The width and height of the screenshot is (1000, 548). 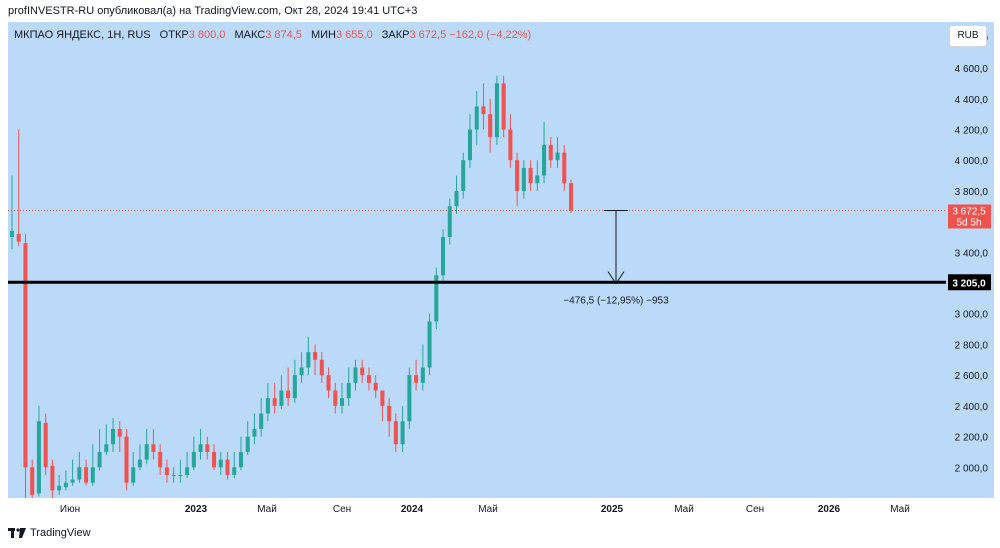 What do you see at coordinates (174, 35) in the screenshot?
I see `open-label: ОТКР` at bounding box center [174, 35].